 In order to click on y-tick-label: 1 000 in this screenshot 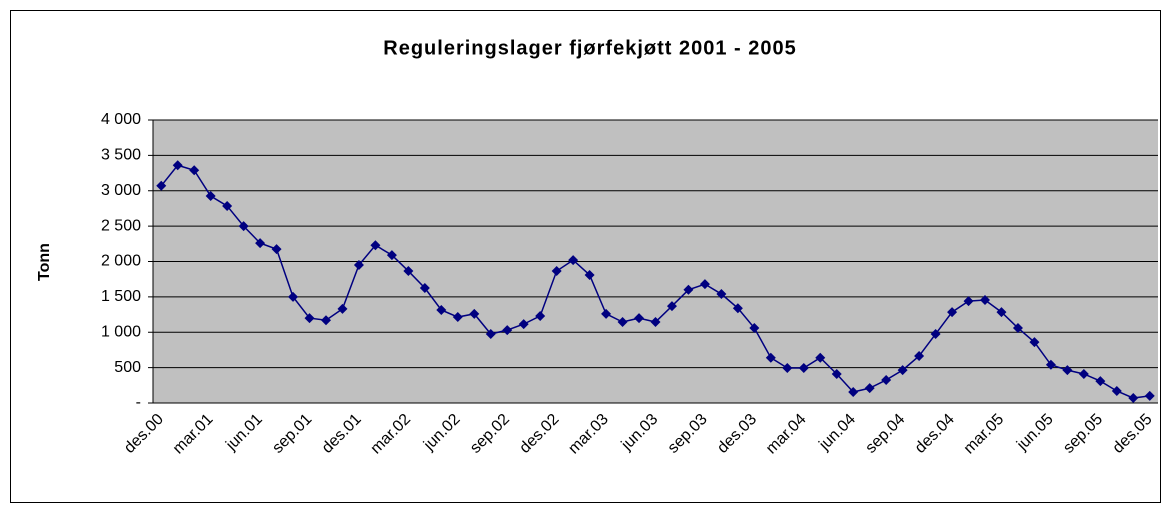, I will do `click(121, 331)`.